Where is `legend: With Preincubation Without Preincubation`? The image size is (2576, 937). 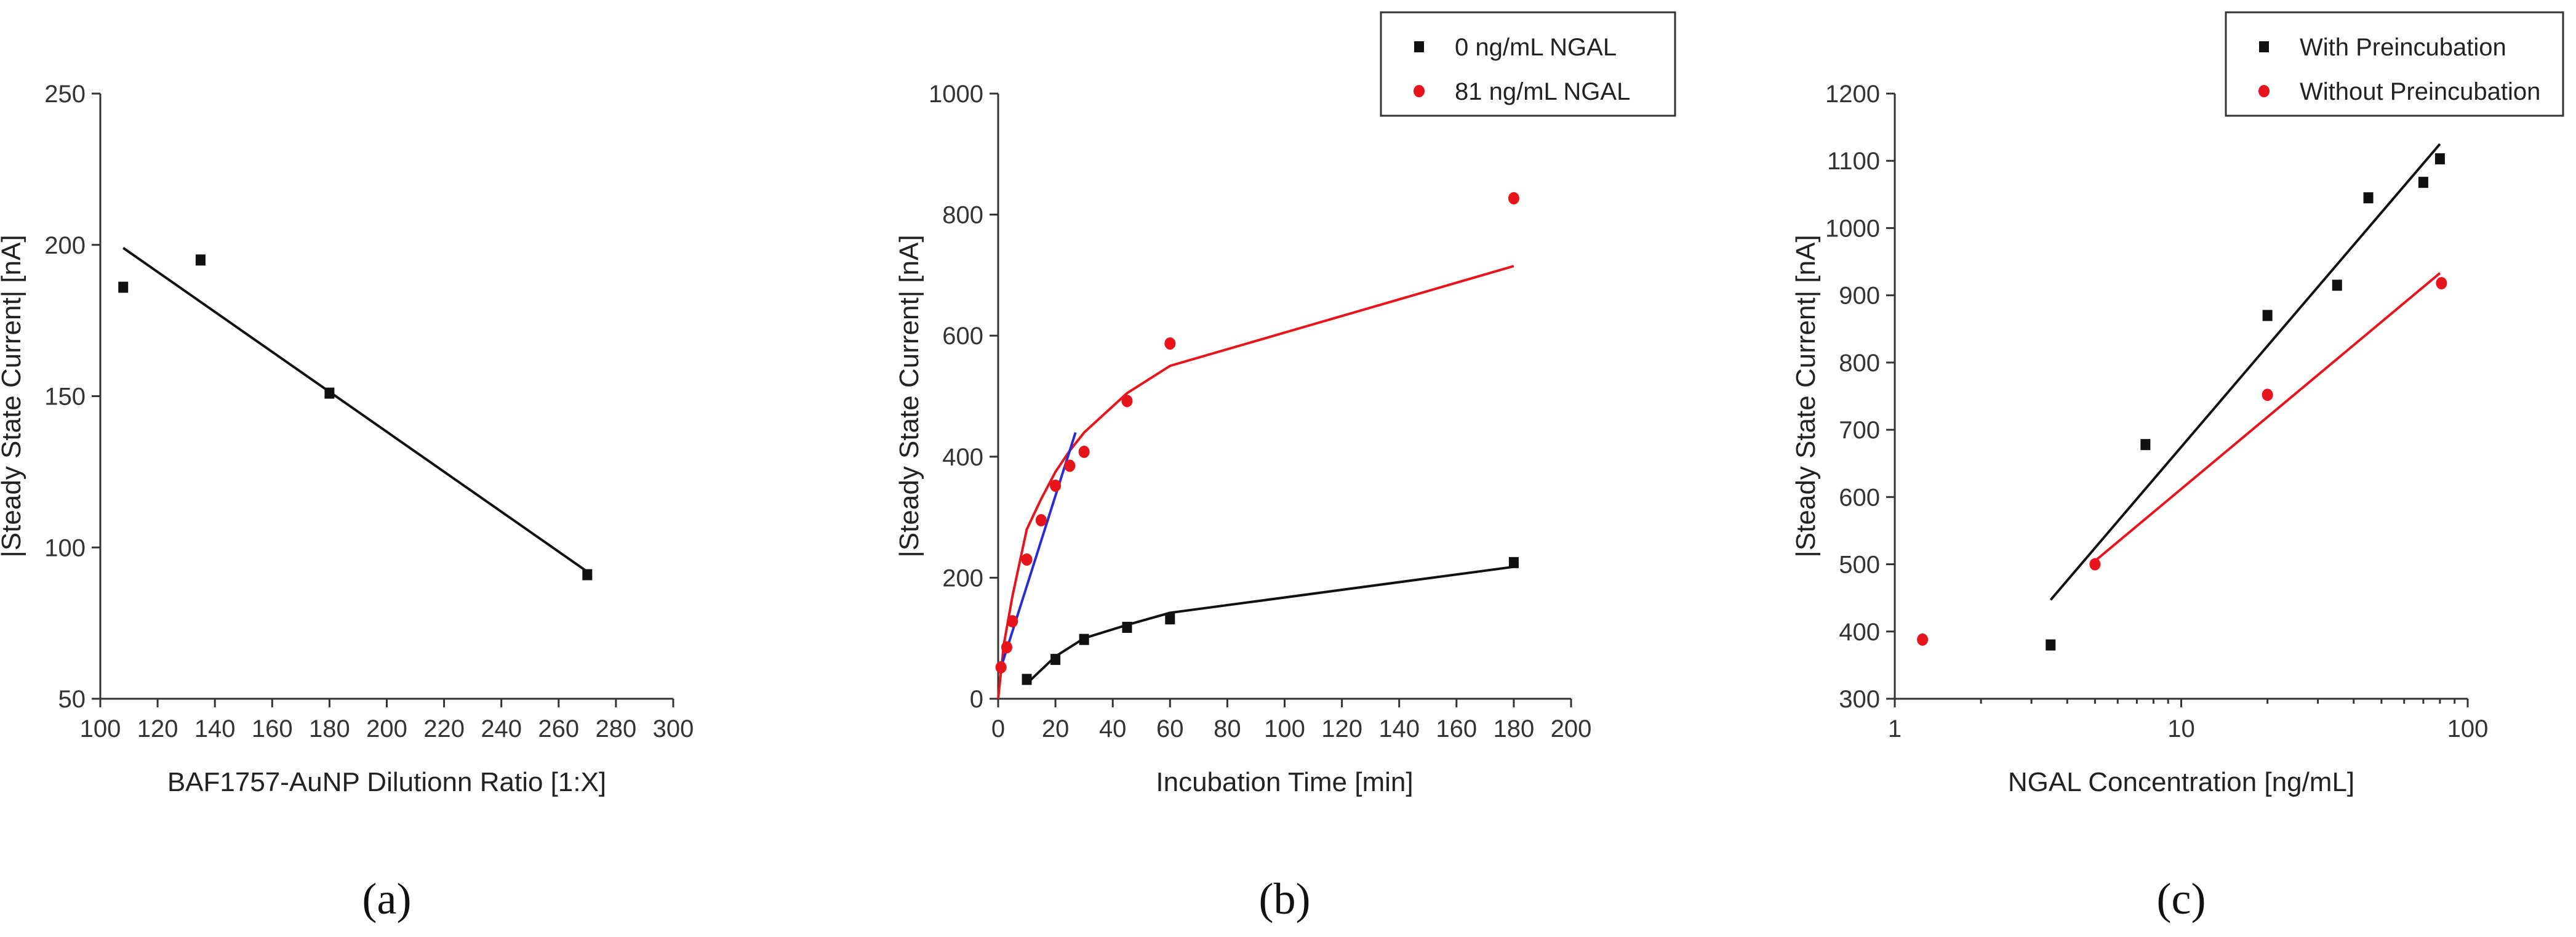 legend: With Preincubation Without Preincubation is located at coordinates (2394, 64).